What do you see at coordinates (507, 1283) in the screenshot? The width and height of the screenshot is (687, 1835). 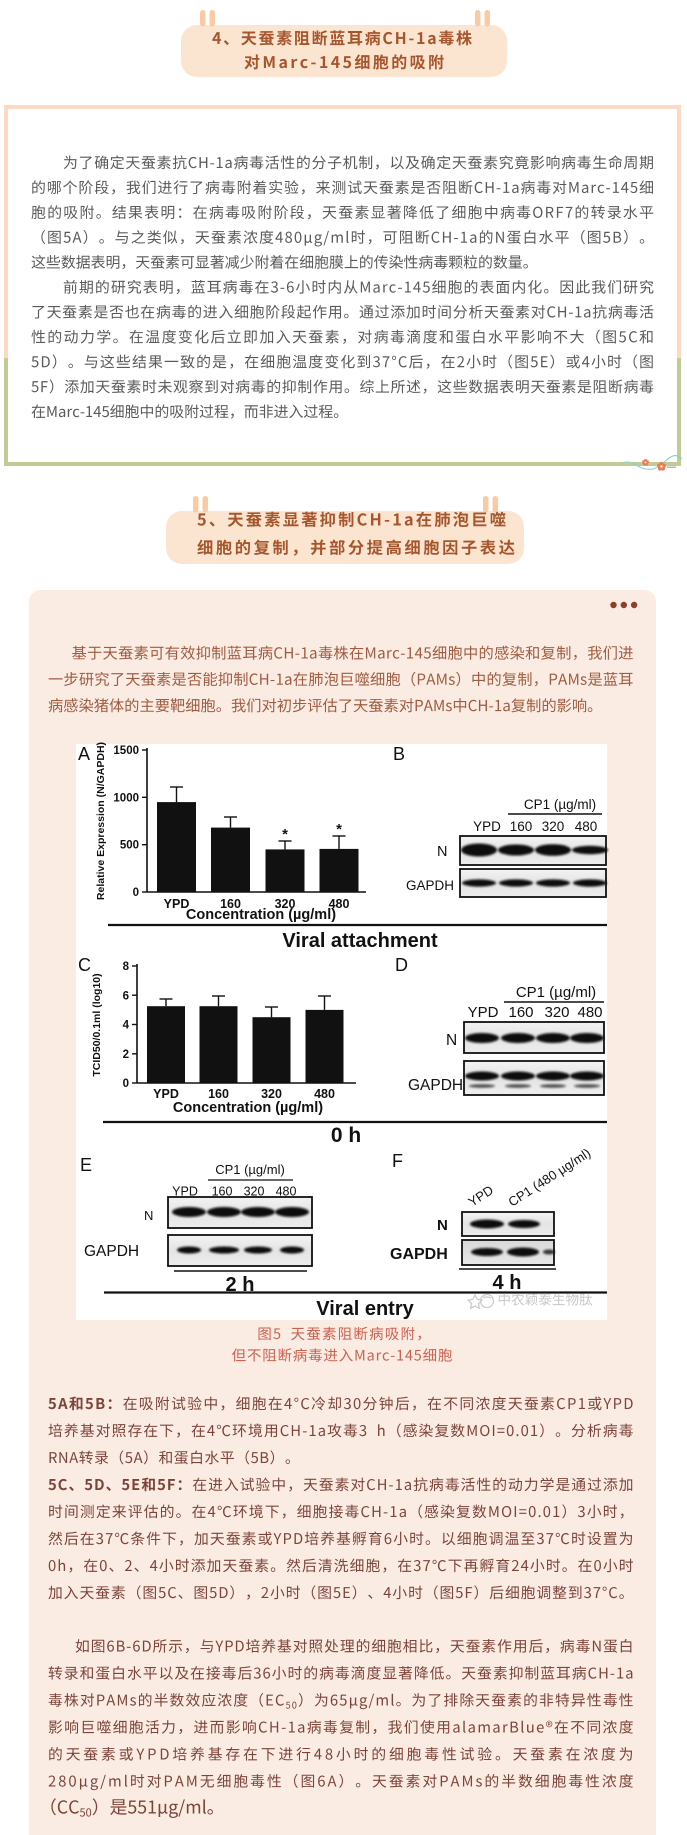 I see `svg-text: 4 h` at bounding box center [507, 1283].